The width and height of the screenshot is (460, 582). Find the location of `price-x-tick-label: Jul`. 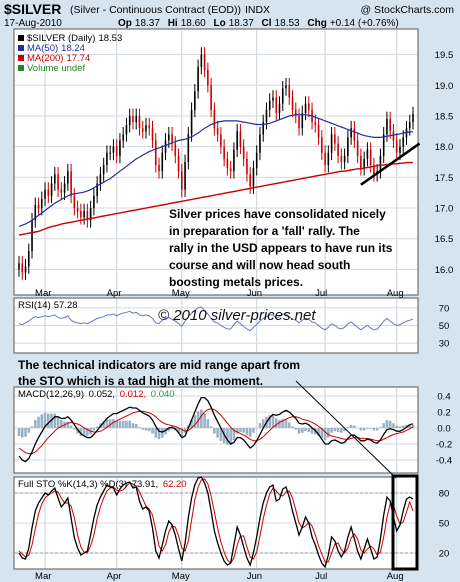

price-x-tick-label: Jul is located at coordinates (321, 293).